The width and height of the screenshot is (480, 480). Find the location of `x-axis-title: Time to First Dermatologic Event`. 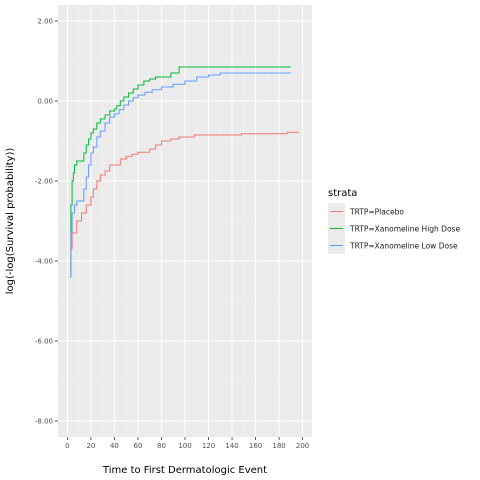

x-axis-title: Time to First Dermatologic Event is located at coordinates (184, 470).